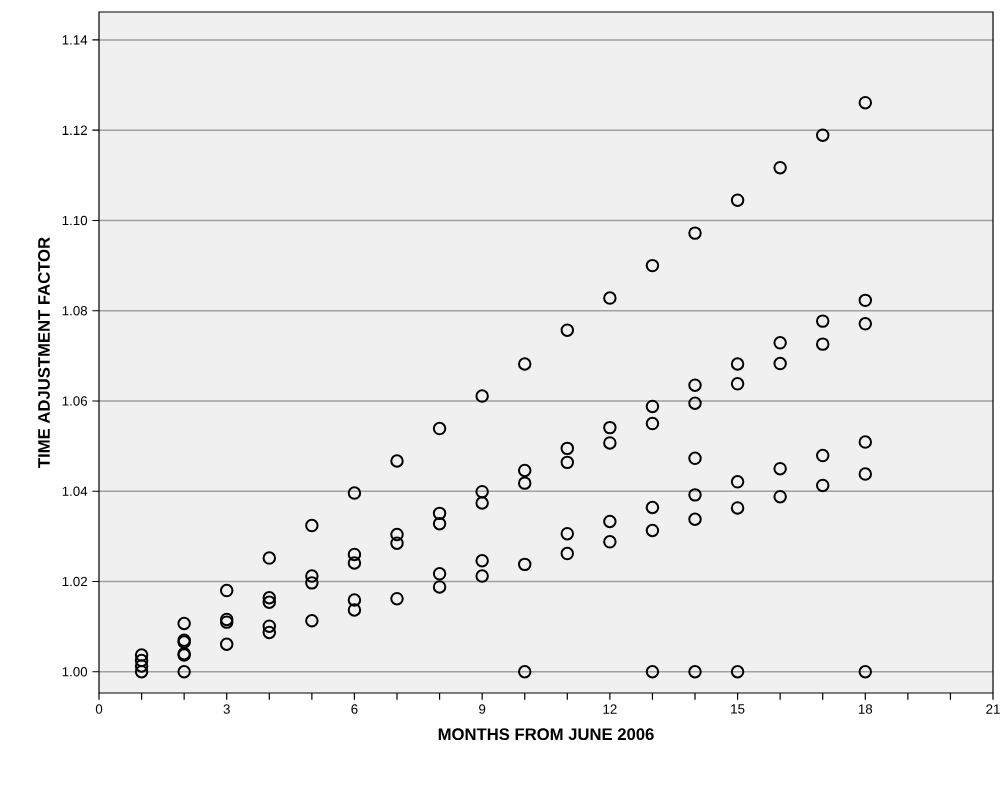 The width and height of the screenshot is (1002, 787). I want to click on y-tick-label: 1.06, so click(75, 401).